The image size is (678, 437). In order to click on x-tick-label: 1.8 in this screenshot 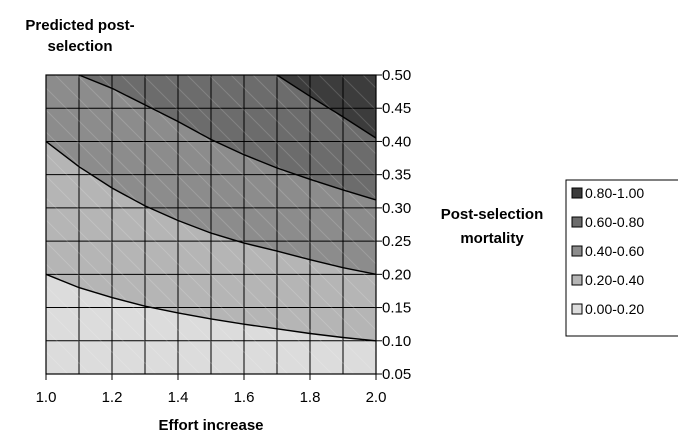, I will do `click(310, 397)`.